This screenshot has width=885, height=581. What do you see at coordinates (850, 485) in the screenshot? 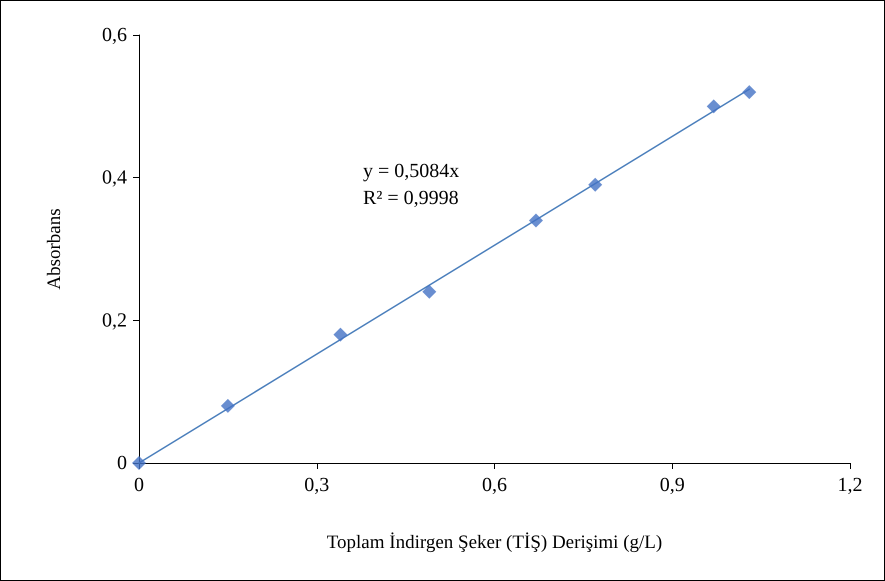
I see `x-tick-label: 1,2` at bounding box center [850, 485].